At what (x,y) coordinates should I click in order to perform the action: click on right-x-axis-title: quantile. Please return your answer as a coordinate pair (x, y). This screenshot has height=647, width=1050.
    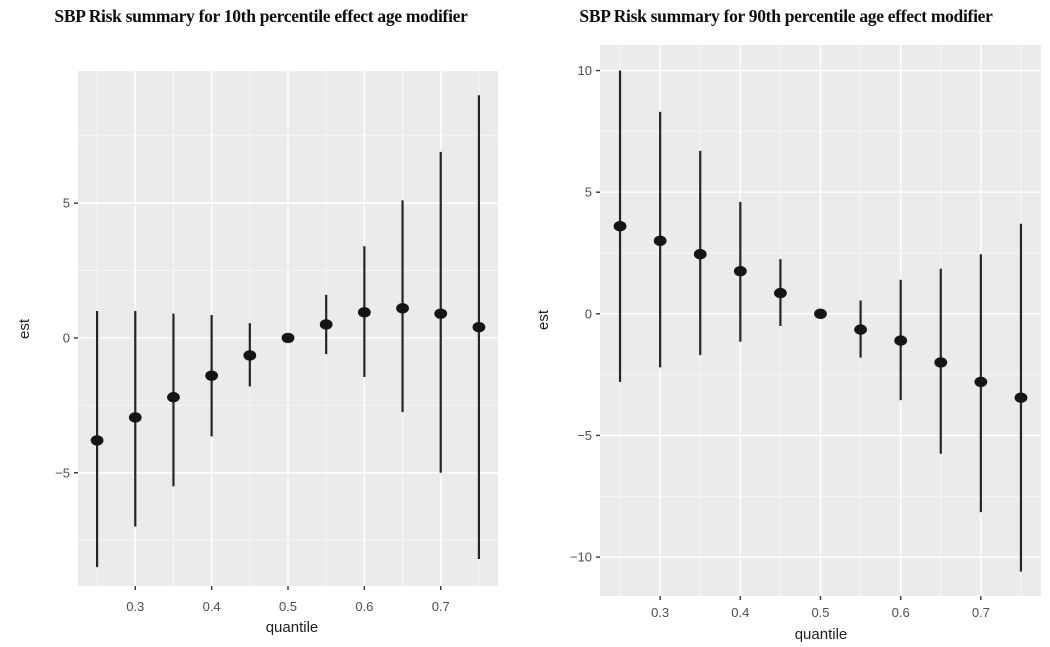
    Looking at the image, I should click on (821, 634).